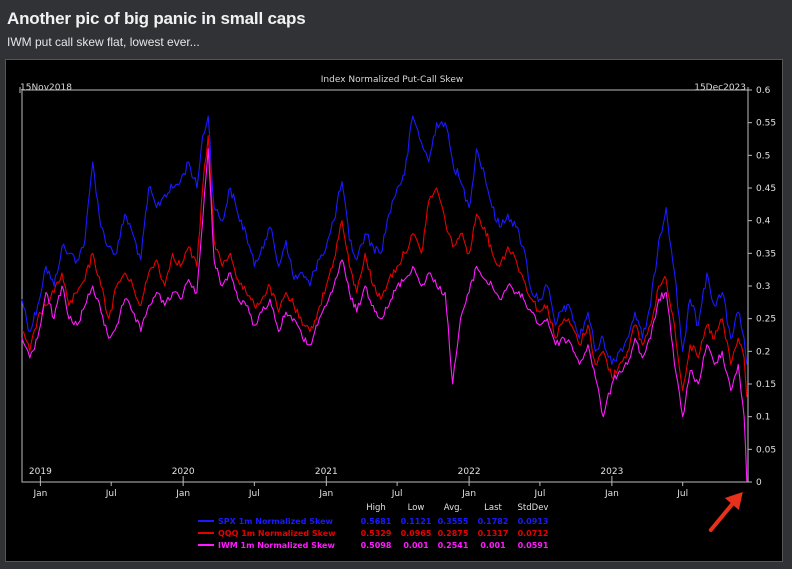 The image size is (792, 569). What do you see at coordinates (611, 472) in the screenshot?
I see `year-label: 2023` at bounding box center [611, 472].